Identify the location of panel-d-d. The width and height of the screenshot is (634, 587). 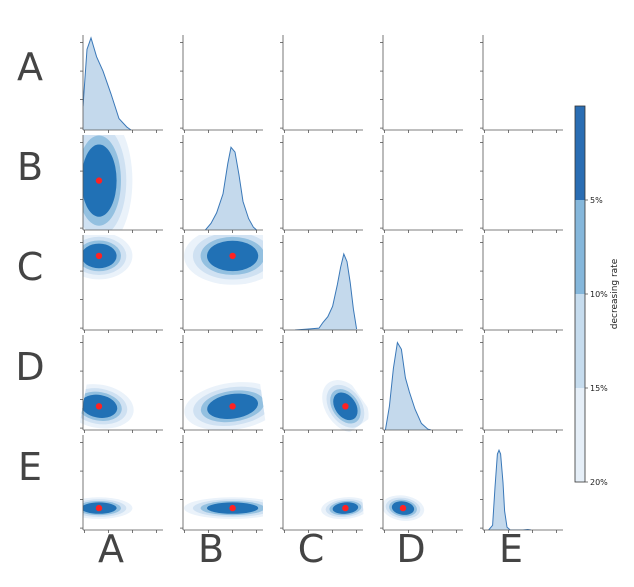
(421, 384).